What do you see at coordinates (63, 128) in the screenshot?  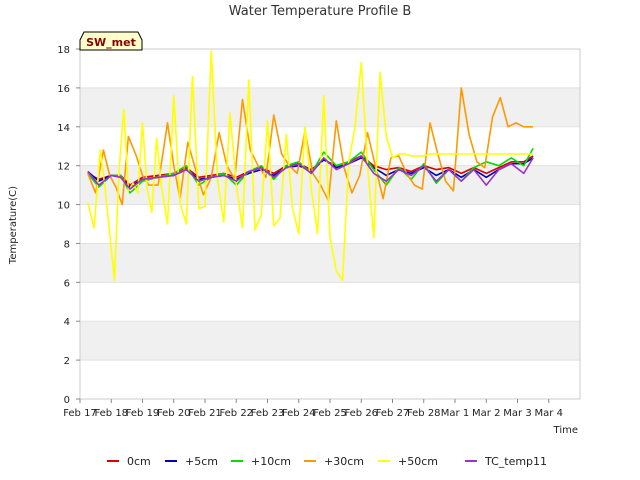 I see `y-tick-label: 14` at bounding box center [63, 128].